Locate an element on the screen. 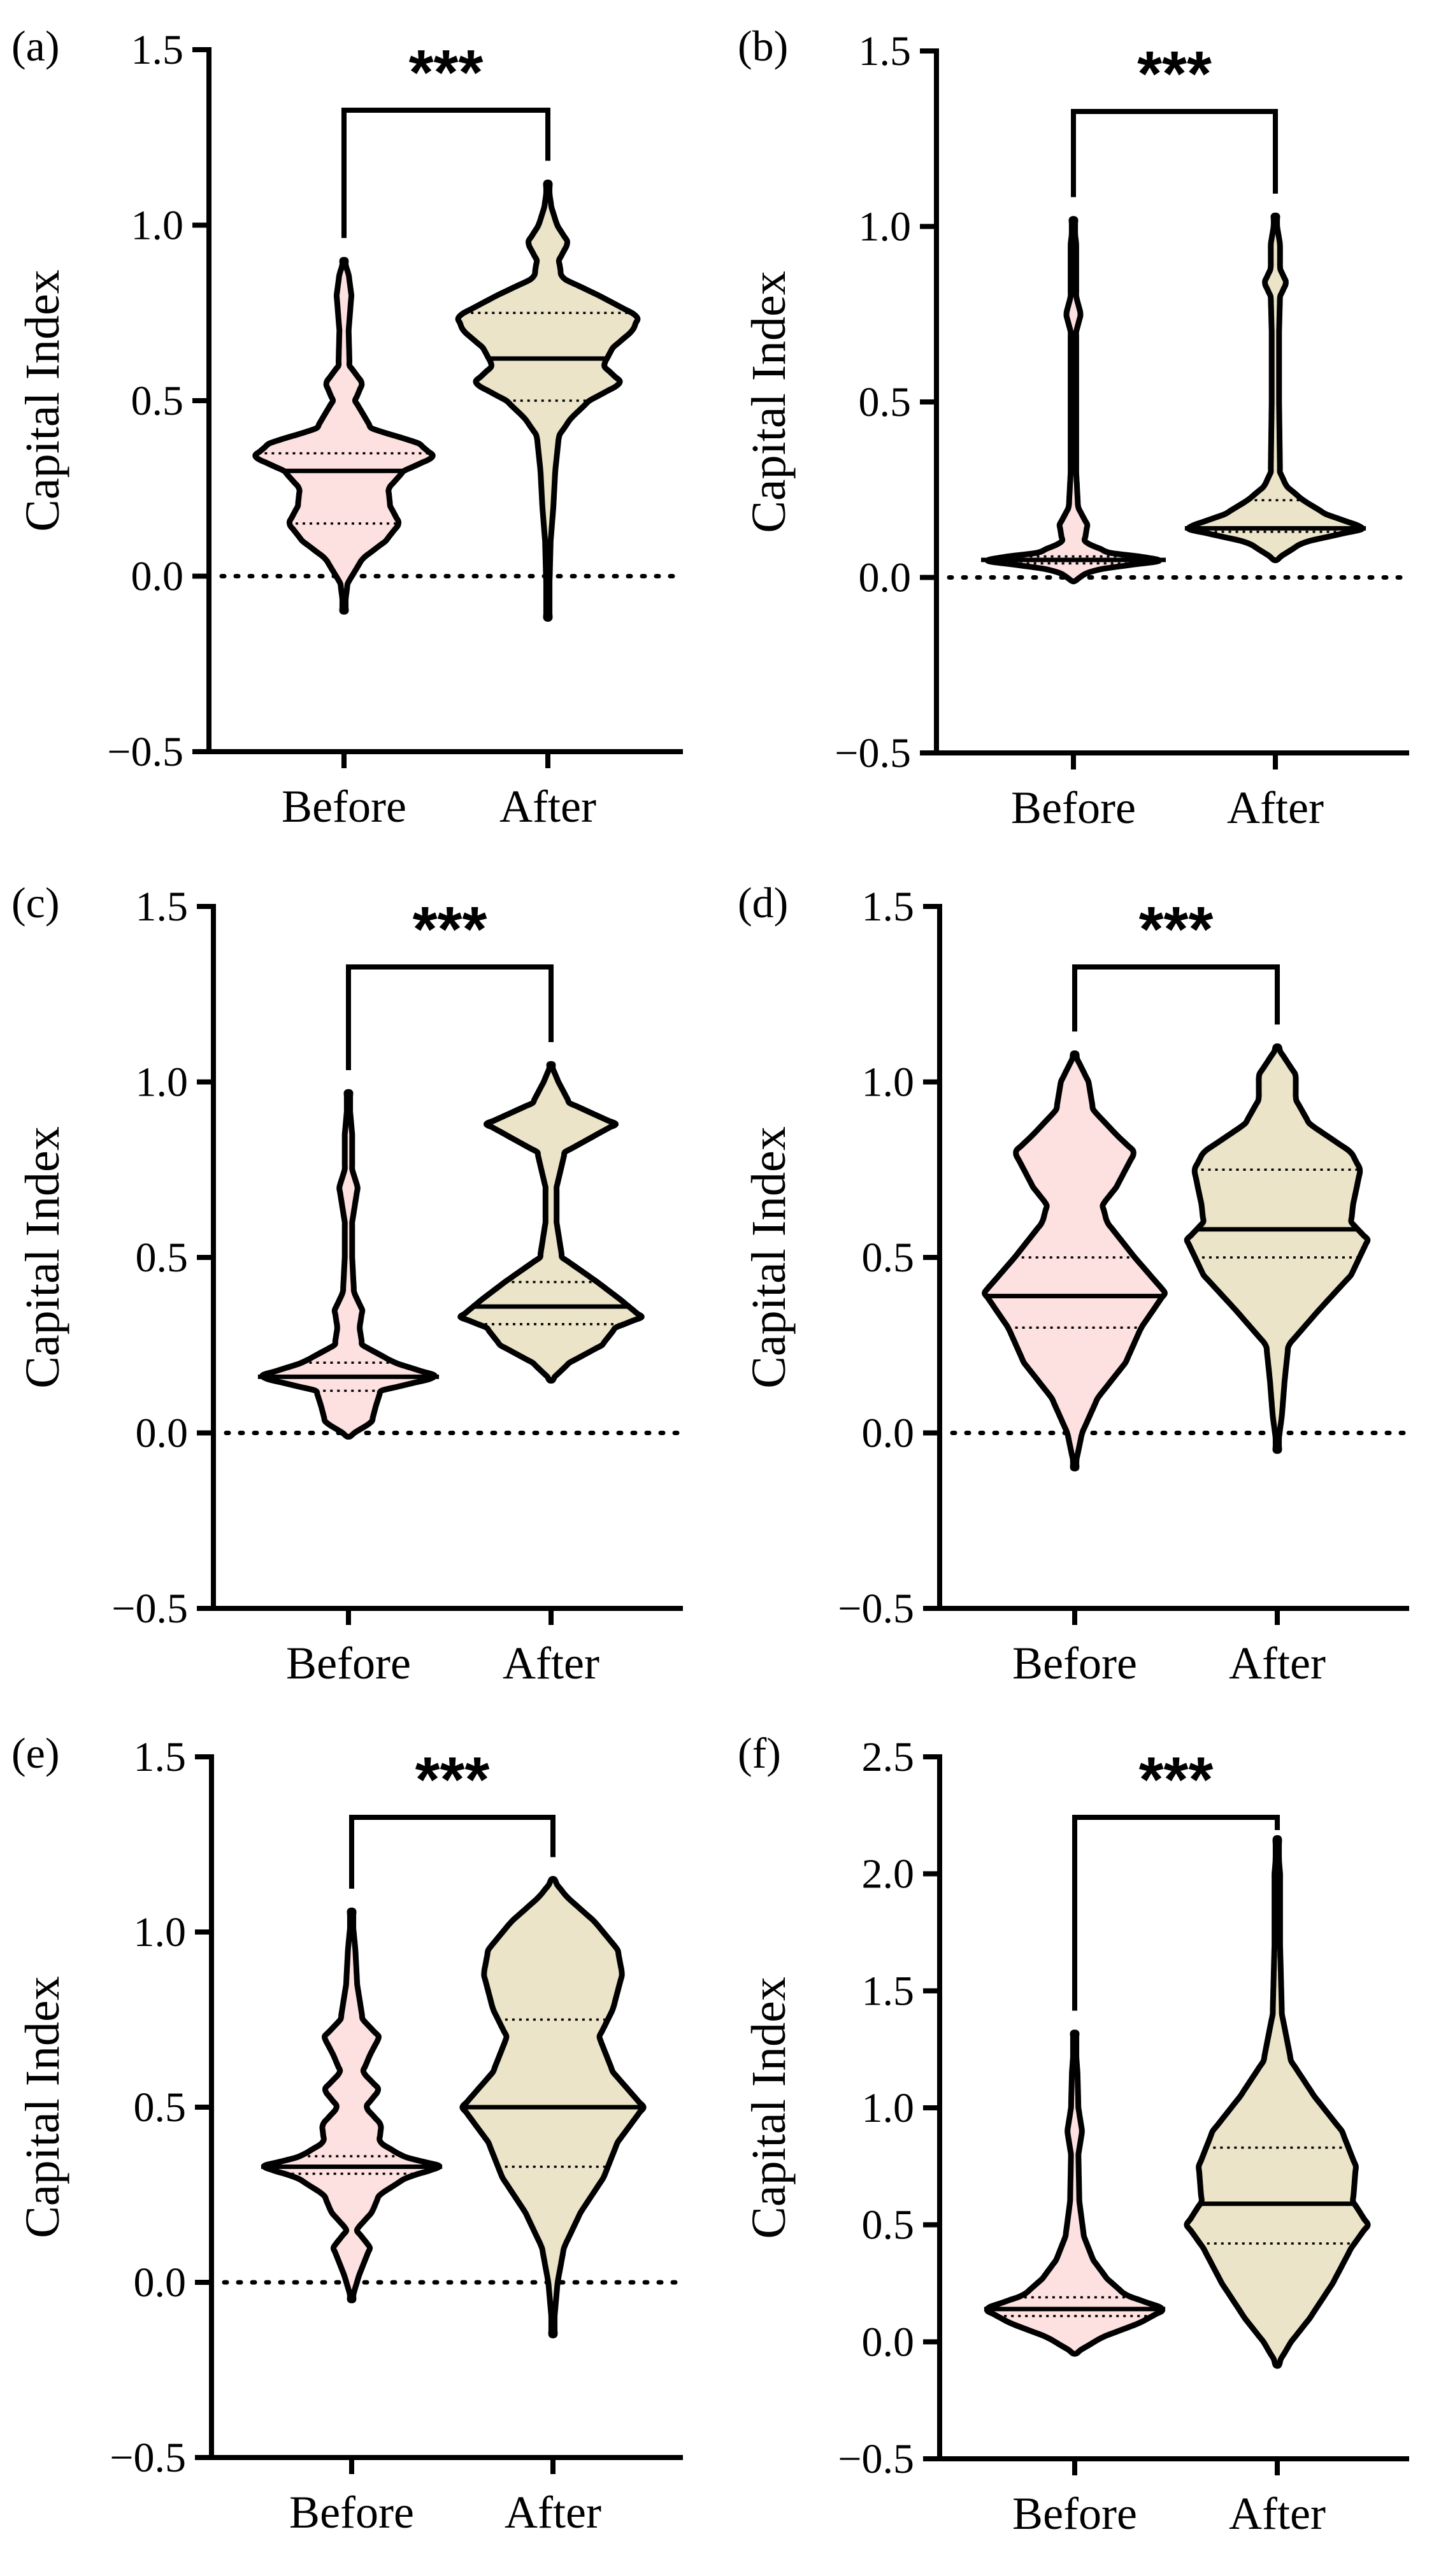  panel-label: (e) is located at coordinates (35, 1753).